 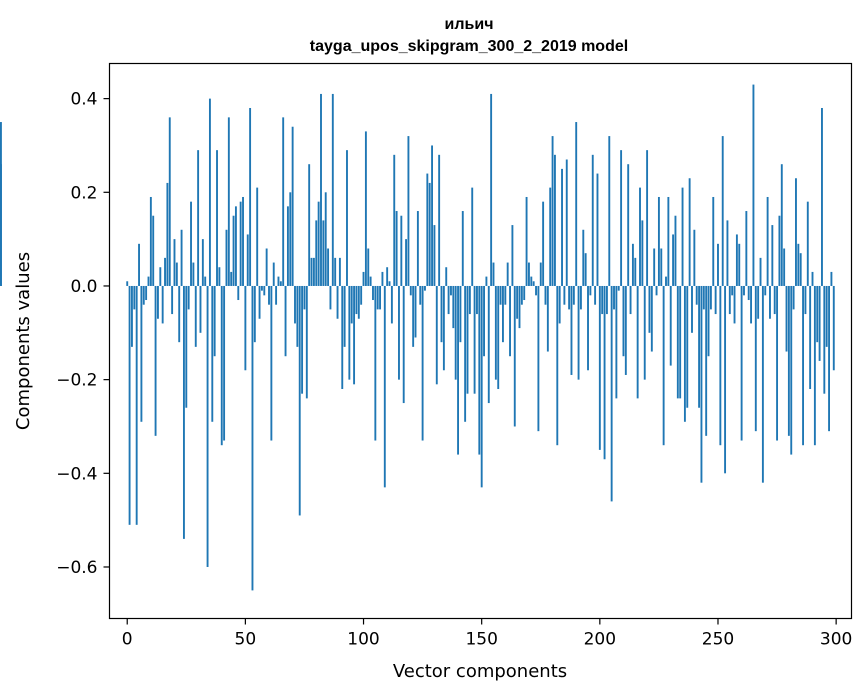 What do you see at coordinates (76, 568) in the screenshot?
I see `y-tick-label: −0.6` at bounding box center [76, 568].